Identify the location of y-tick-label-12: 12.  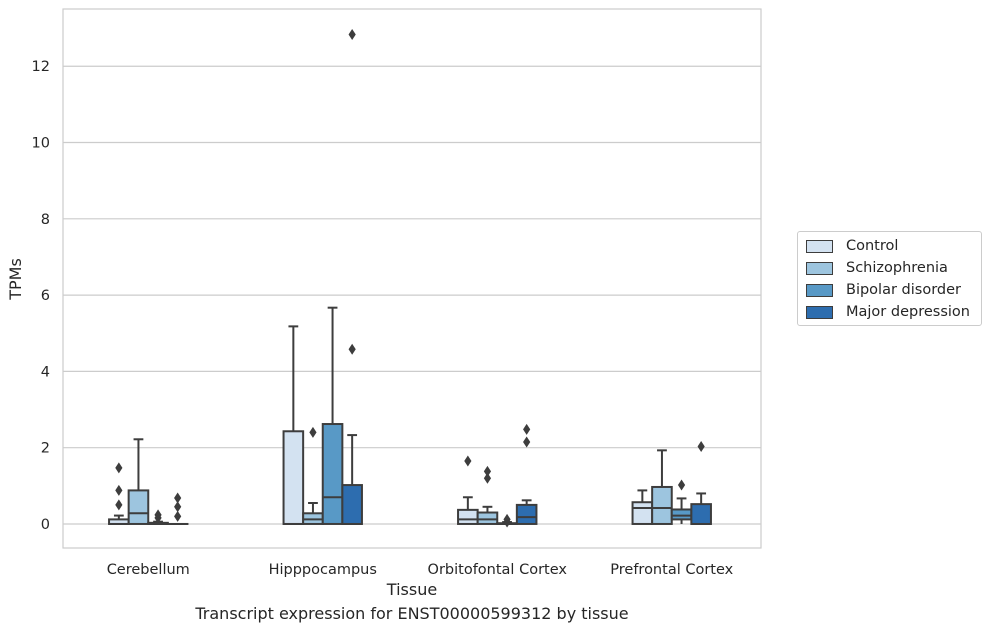
(41, 67).